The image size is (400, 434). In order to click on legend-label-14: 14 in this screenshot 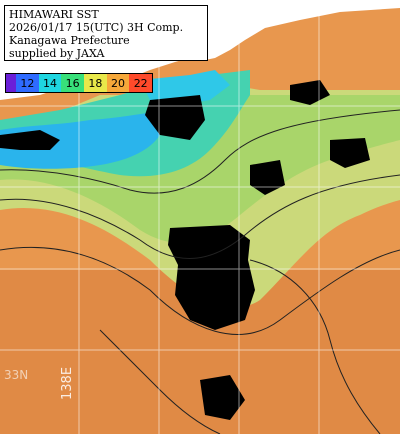, I will do `click(50, 83)`.